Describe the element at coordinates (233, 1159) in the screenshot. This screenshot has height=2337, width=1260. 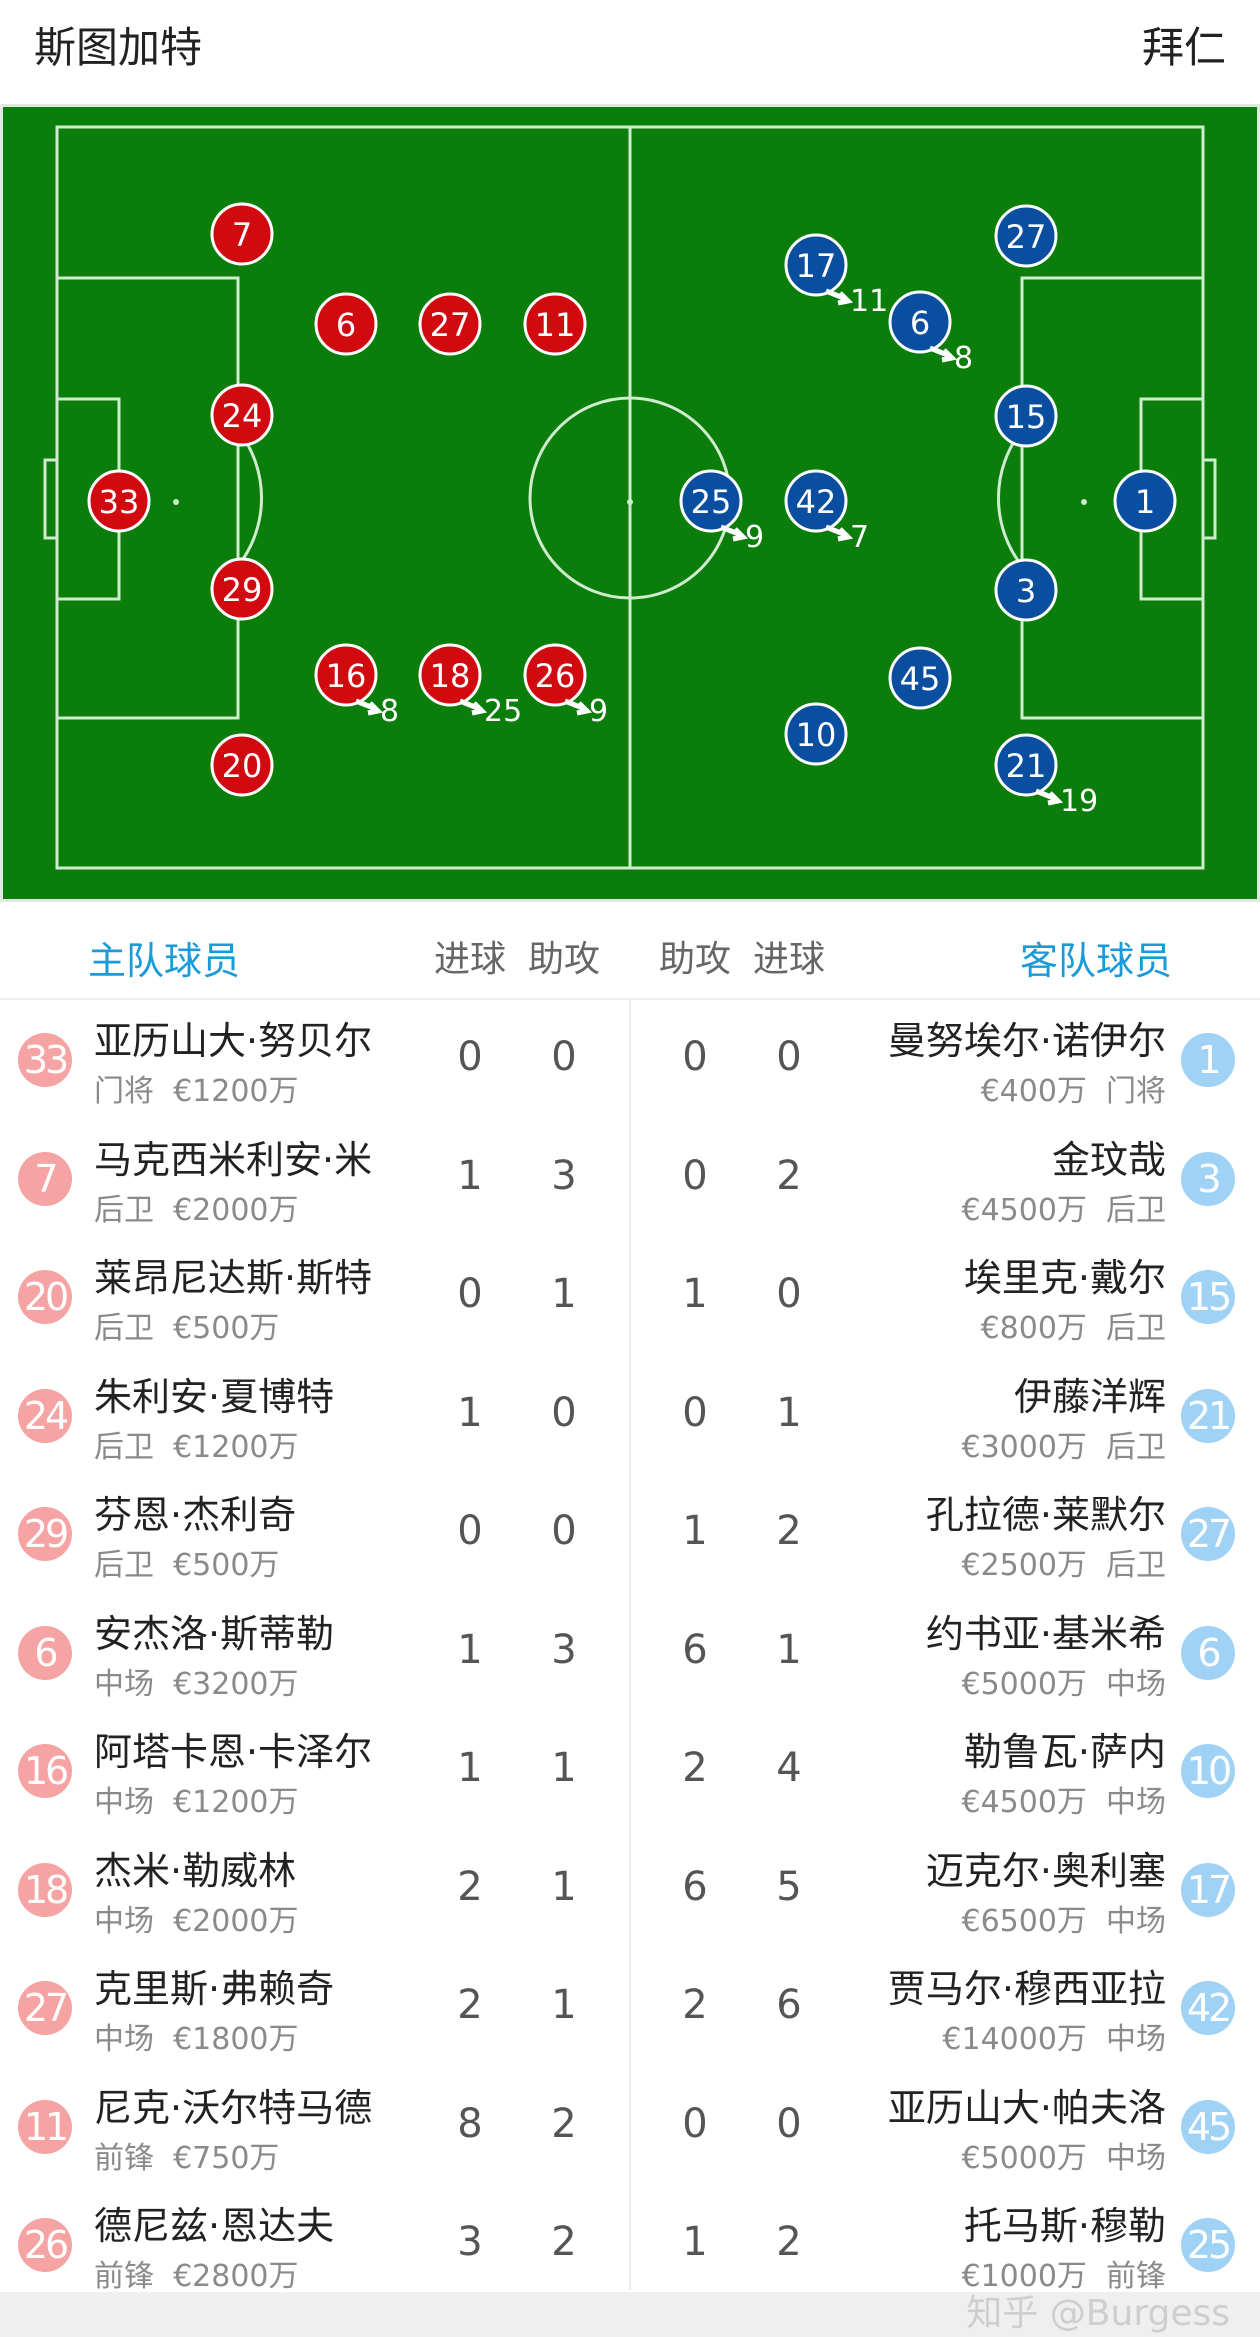
I see `home-player-name: 马克西米利安·米` at that location.